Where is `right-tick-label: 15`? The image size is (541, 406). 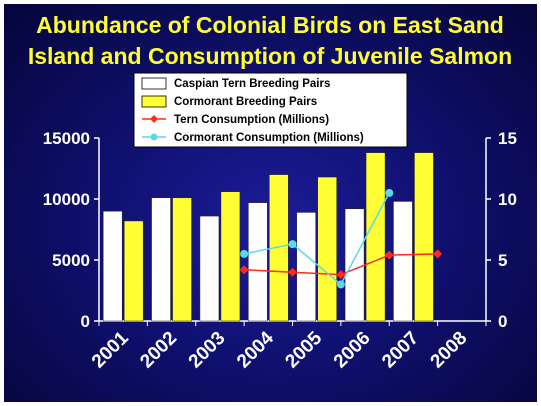
right-tick-label: 15 is located at coordinates (507, 138).